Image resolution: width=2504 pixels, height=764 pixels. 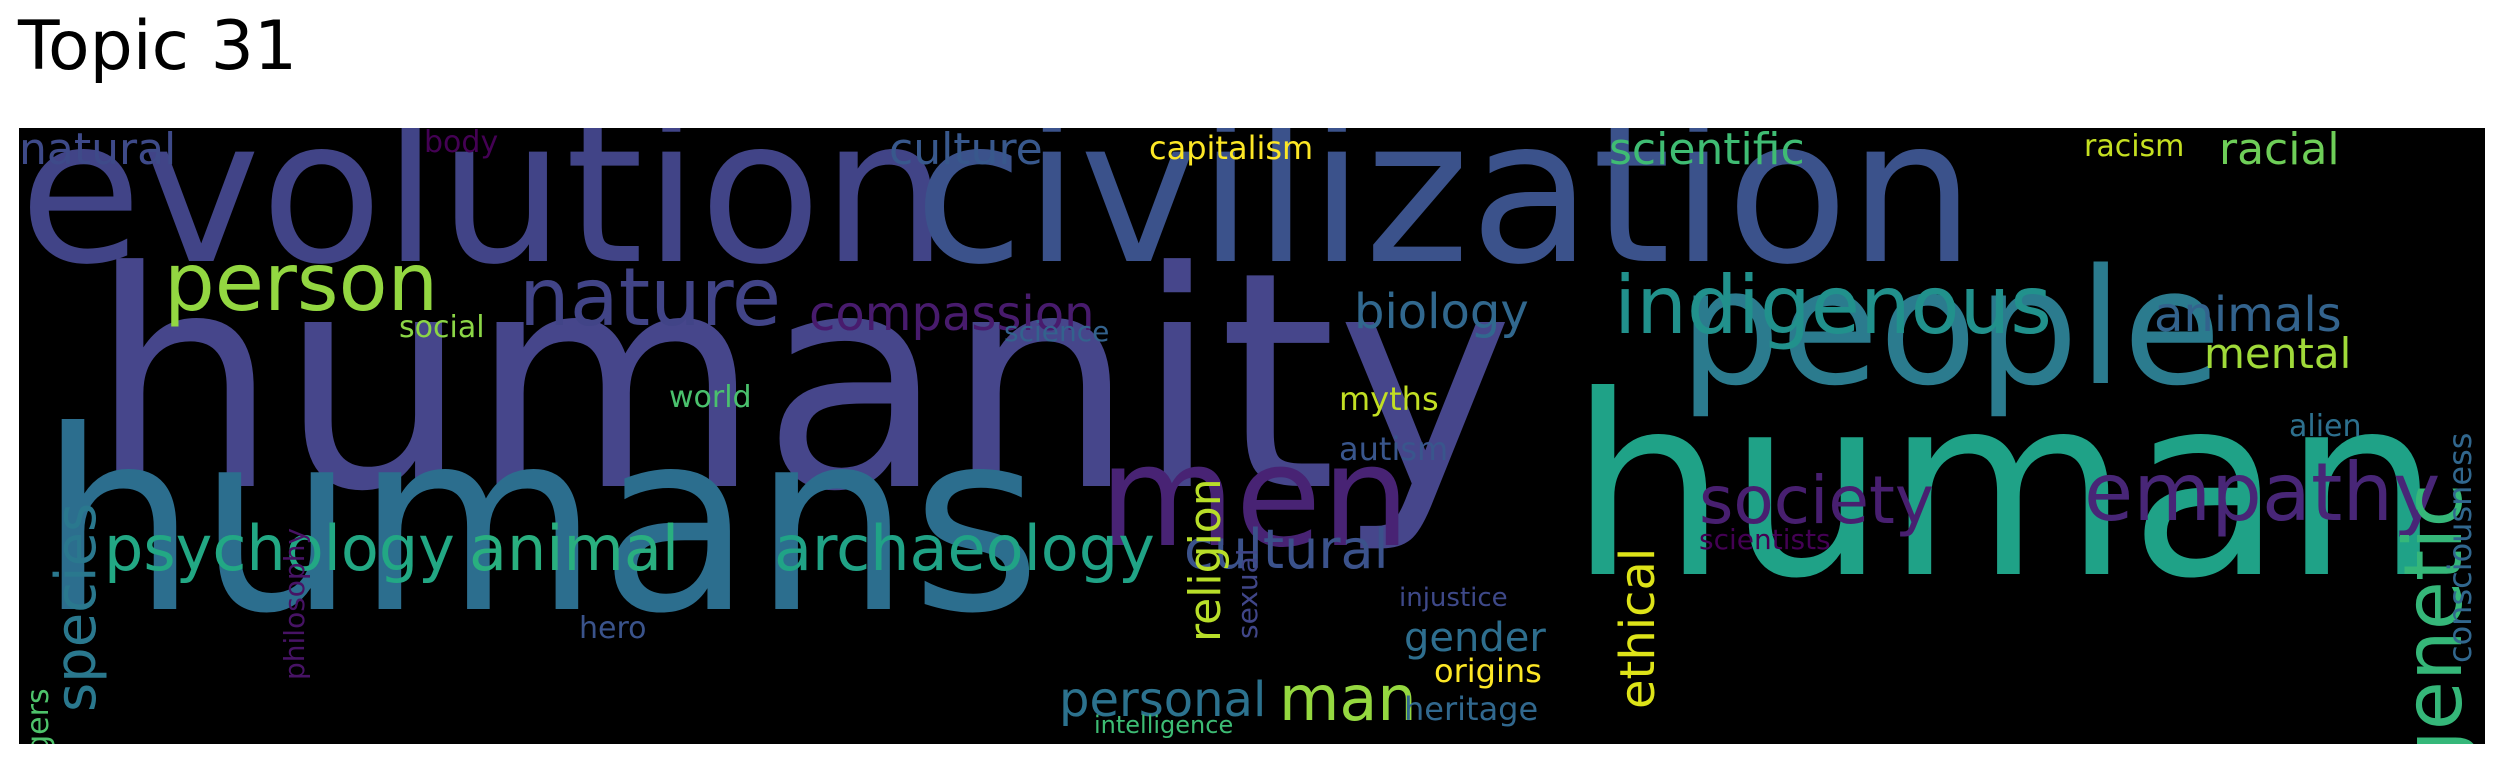 What do you see at coordinates (1445, 218) in the screenshot?
I see `word-civilization: civilization` at bounding box center [1445, 218].